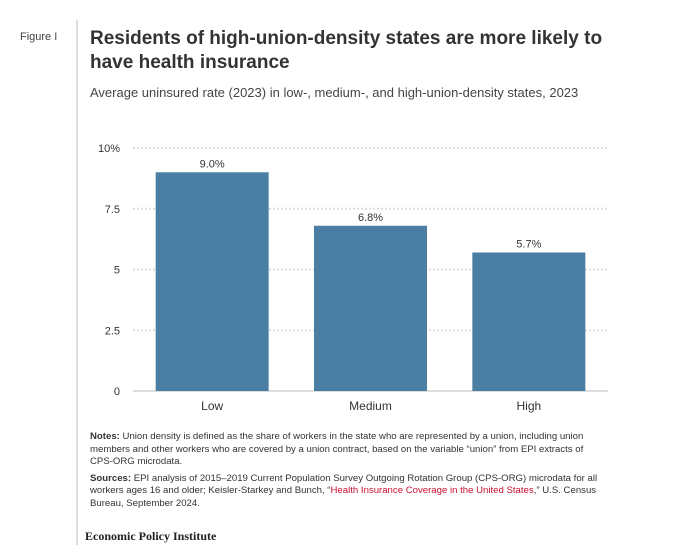  What do you see at coordinates (529, 321) in the screenshot?
I see `bar-high` at bounding box center [529, 321].